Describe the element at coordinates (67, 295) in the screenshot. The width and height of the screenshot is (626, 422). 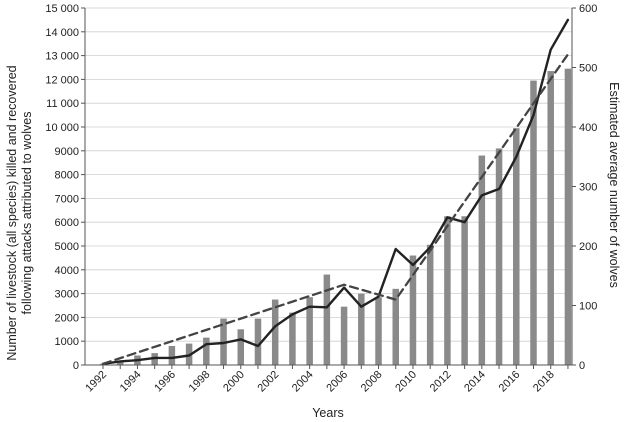
I see `y-left-tick-label: 3000` at that location.